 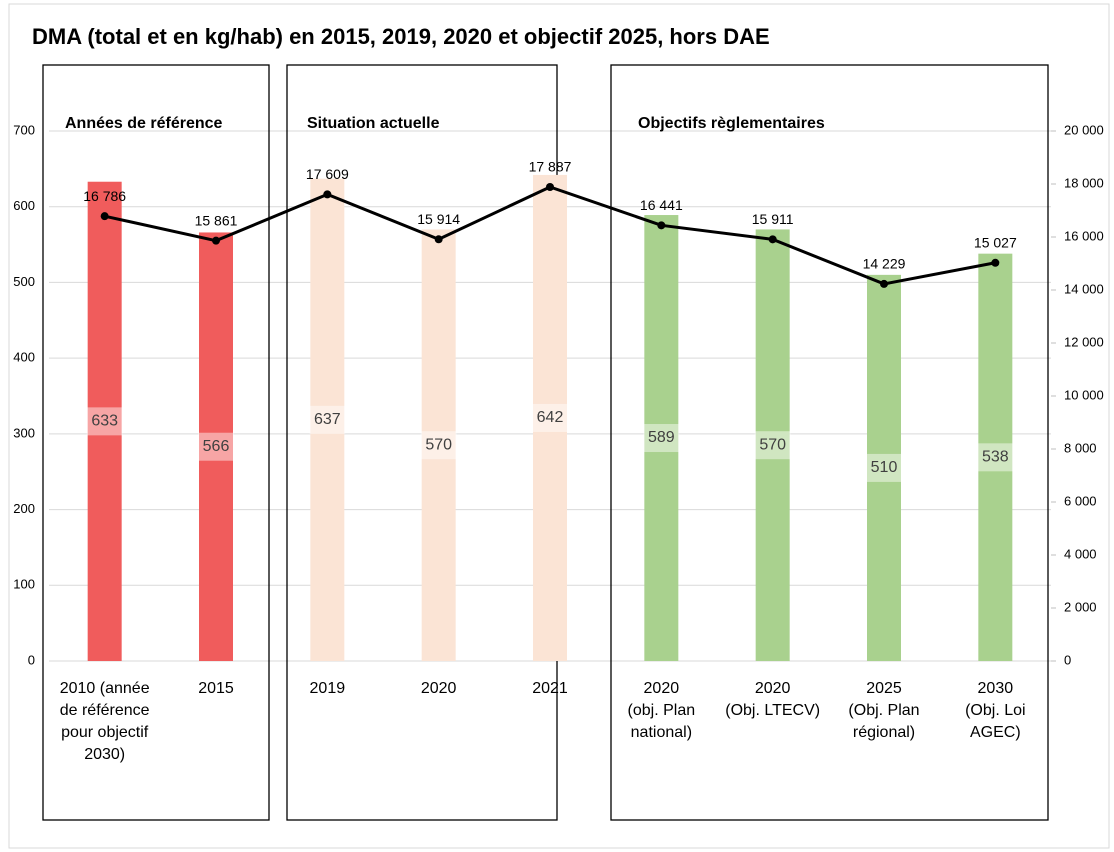 I want to click on panel-title: Situation actuelle, so click(x=373, y=123).